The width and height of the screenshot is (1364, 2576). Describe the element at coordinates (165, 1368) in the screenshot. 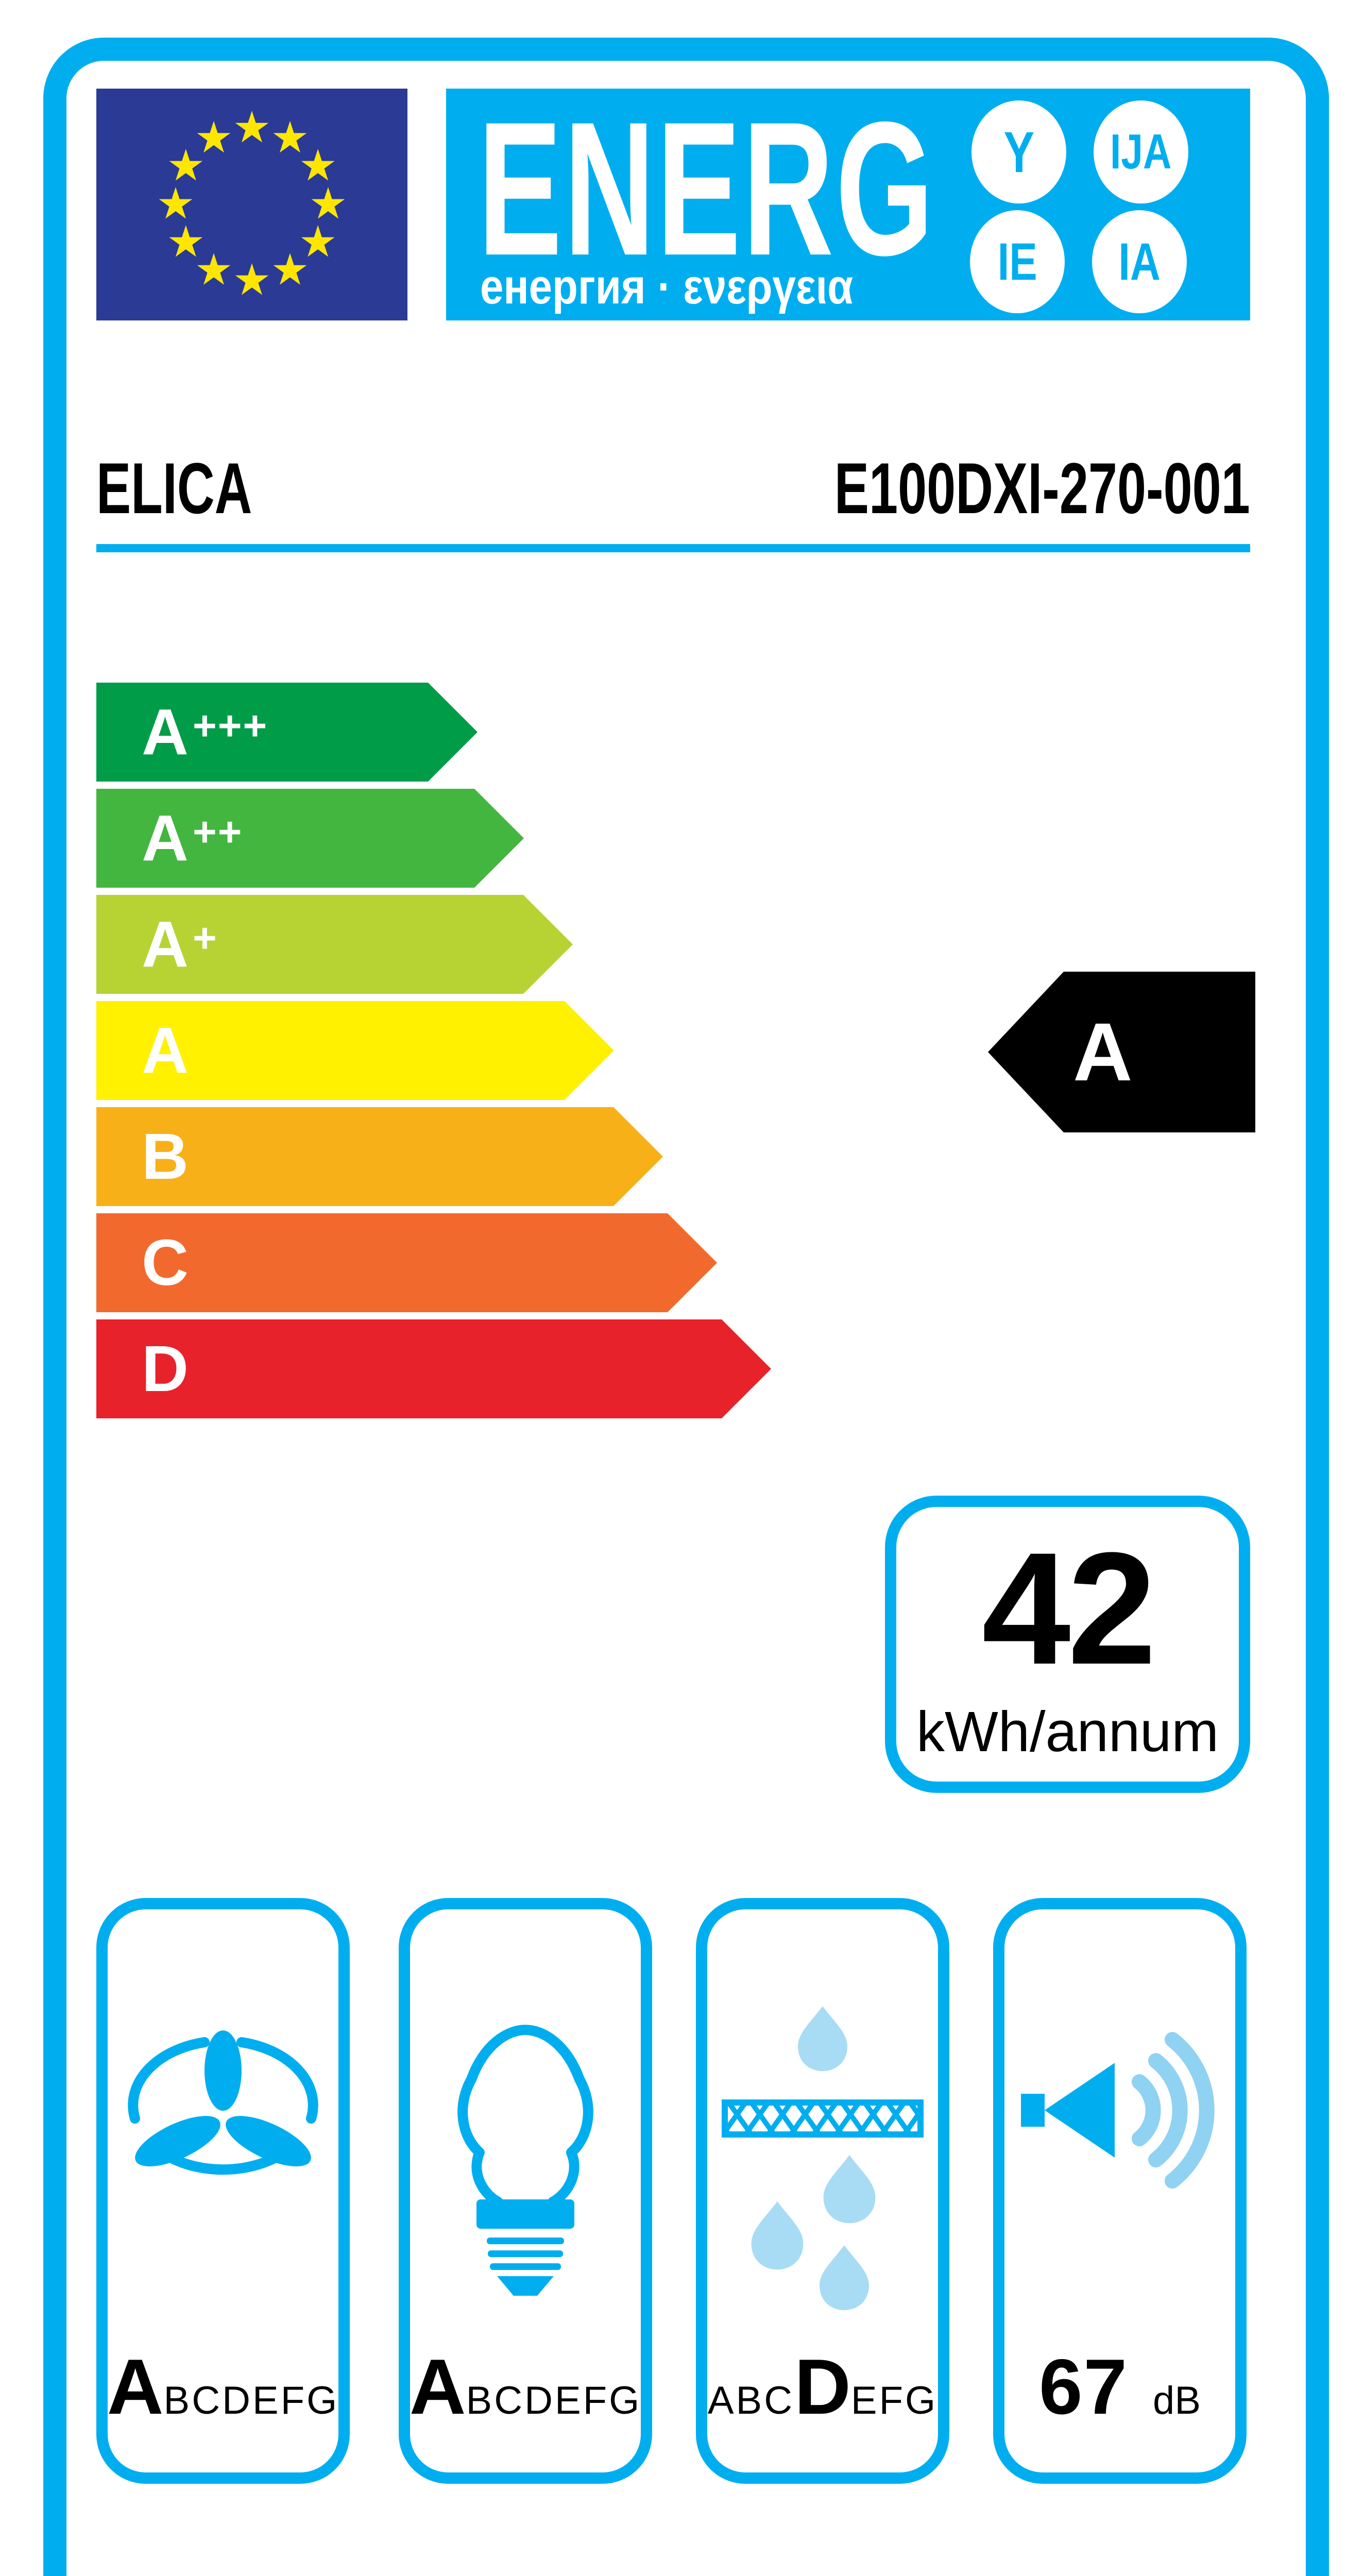

I see `rating-letter: D` at that location.